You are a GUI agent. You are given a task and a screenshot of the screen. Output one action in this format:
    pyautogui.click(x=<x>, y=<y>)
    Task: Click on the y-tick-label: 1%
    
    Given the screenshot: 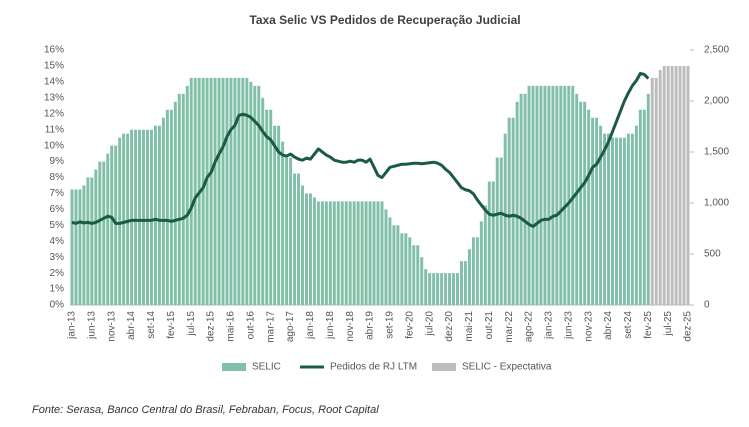 What is the action you would take?
    pyautogui.click(x=57, y=289)
    